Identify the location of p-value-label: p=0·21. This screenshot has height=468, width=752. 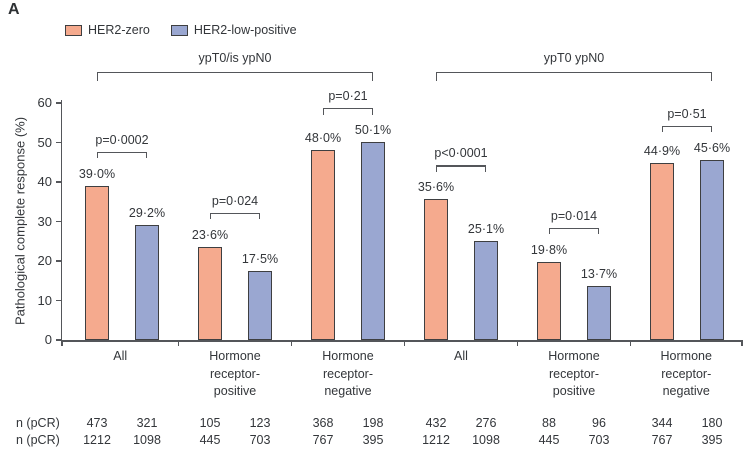
(348, 96).